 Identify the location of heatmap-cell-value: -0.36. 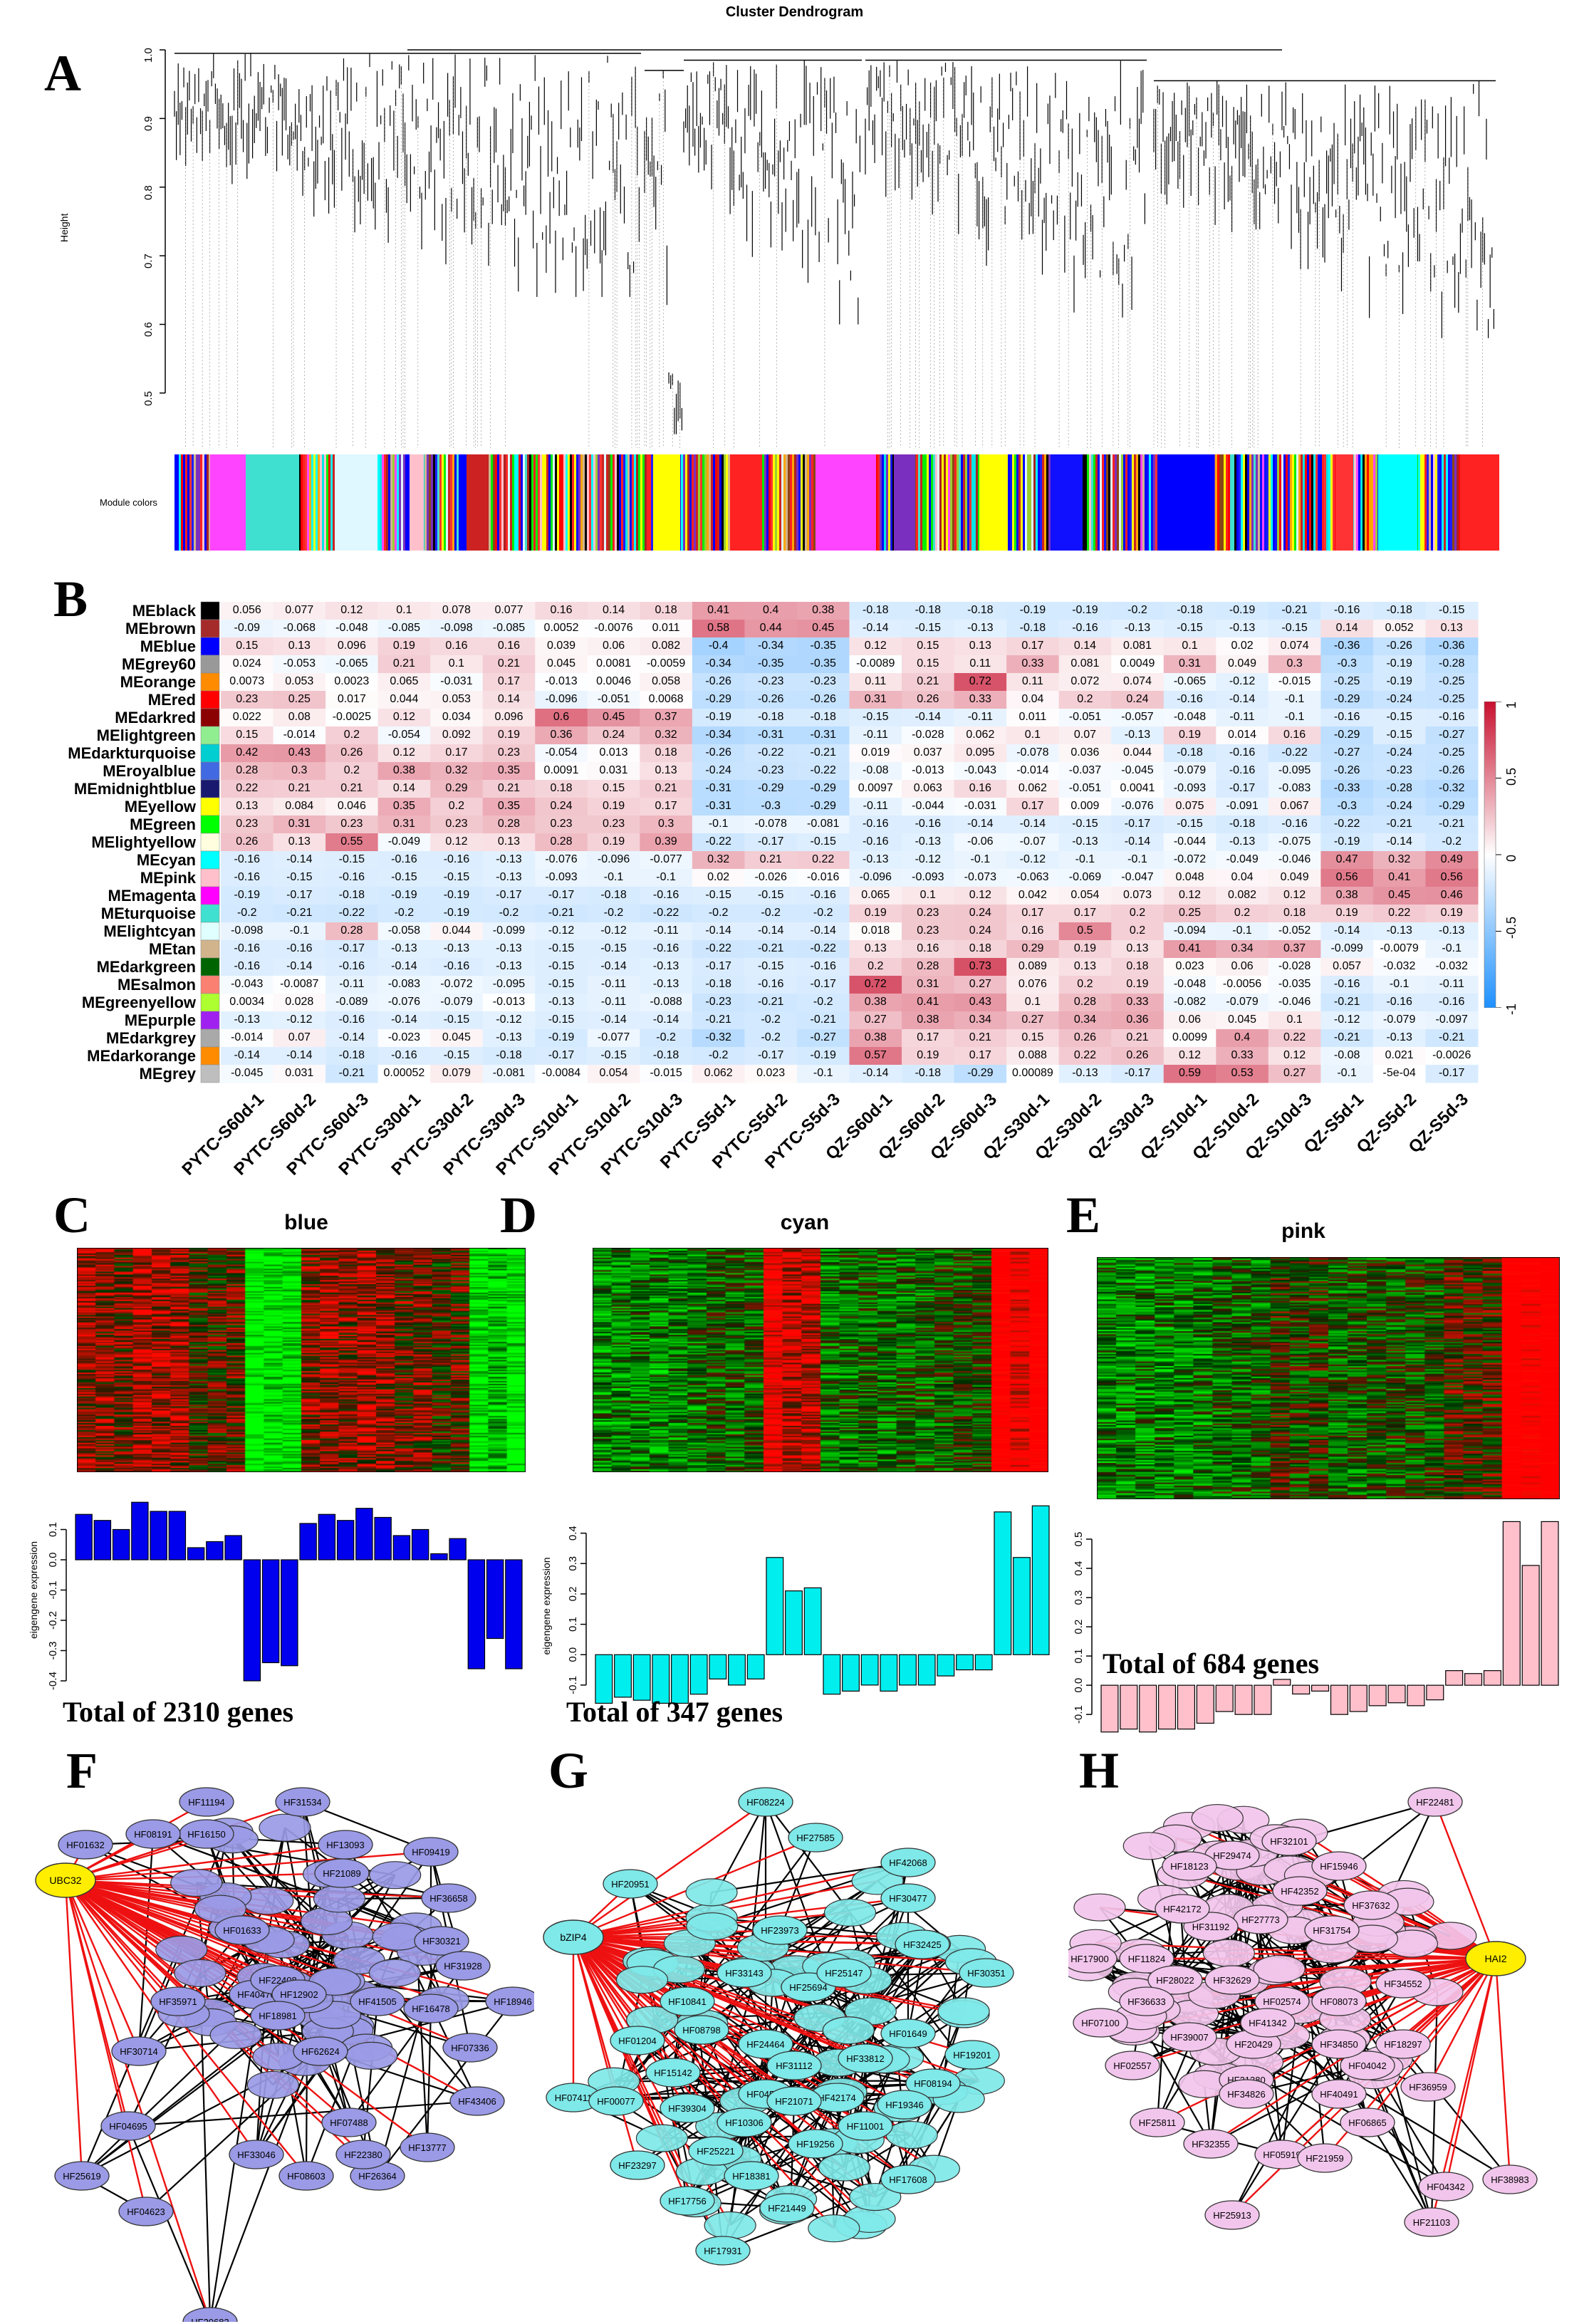
(1346, 646).